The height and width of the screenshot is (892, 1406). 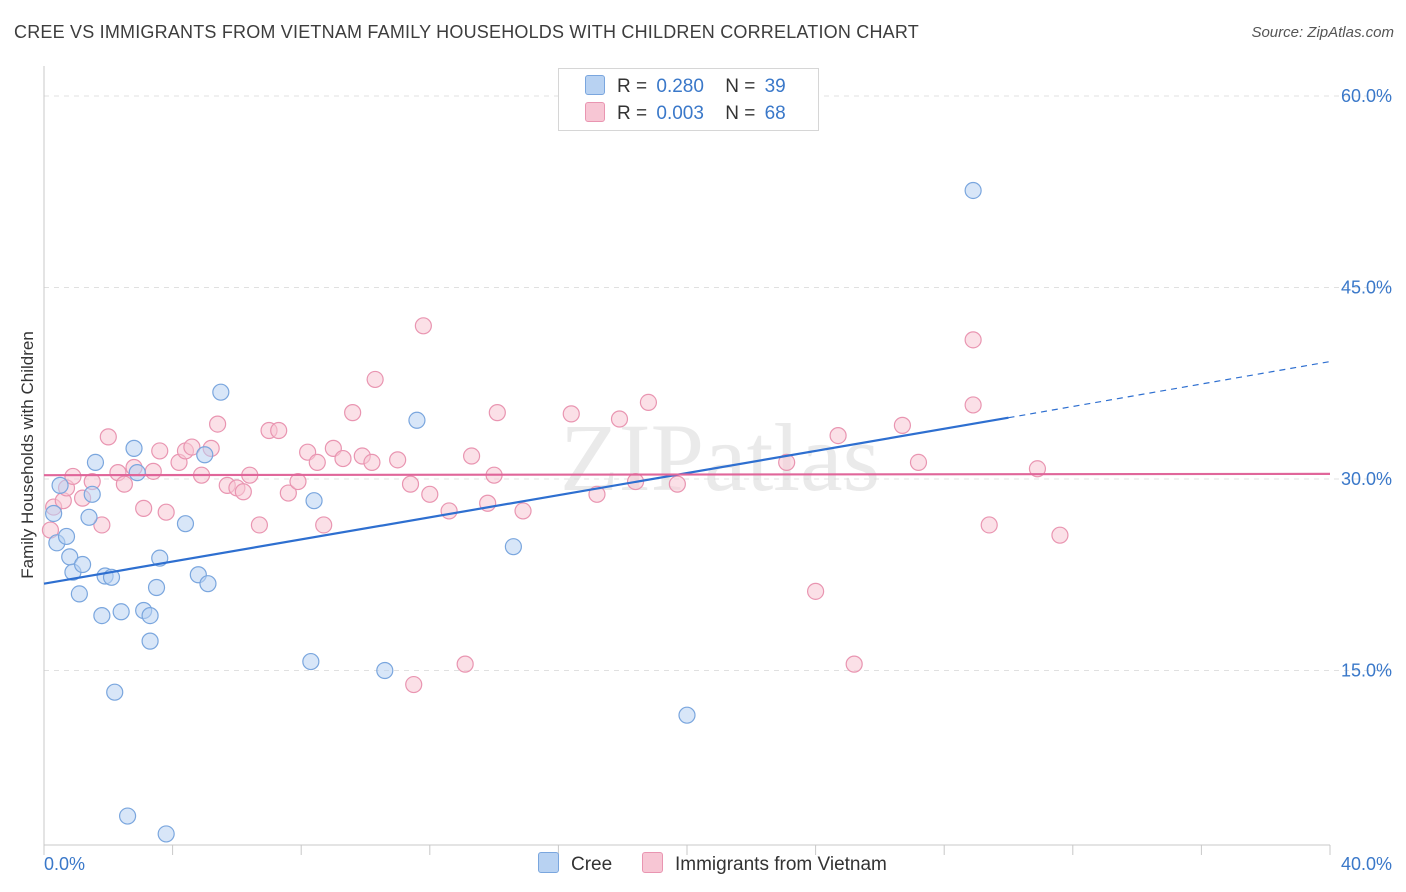 What do you see at coordinates (64, 864) in the screenshot?
I see `x-tick-label: 0.0%` at bounding box center [64, 864].